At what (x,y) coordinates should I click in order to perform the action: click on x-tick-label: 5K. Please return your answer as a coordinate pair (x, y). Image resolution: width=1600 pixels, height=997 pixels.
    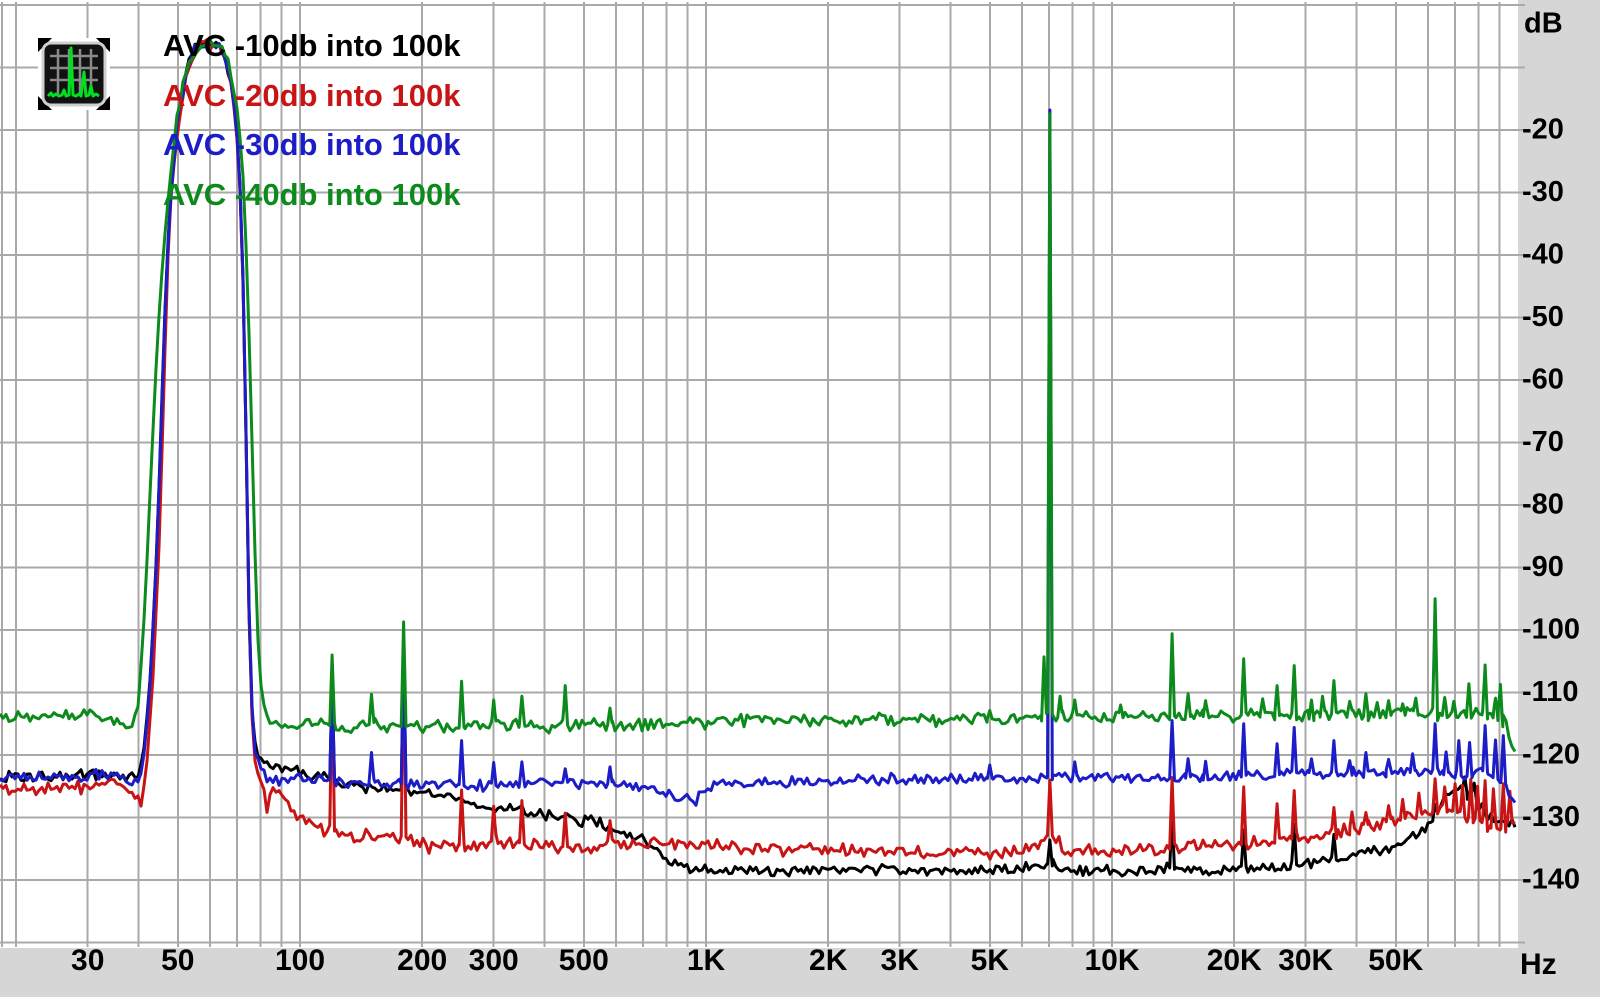
    Looking at the image, I should click on (990, 960).